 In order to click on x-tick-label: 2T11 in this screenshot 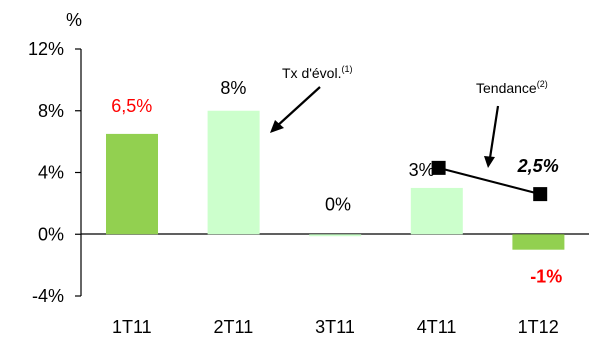, I will do `click(234, 327)`.